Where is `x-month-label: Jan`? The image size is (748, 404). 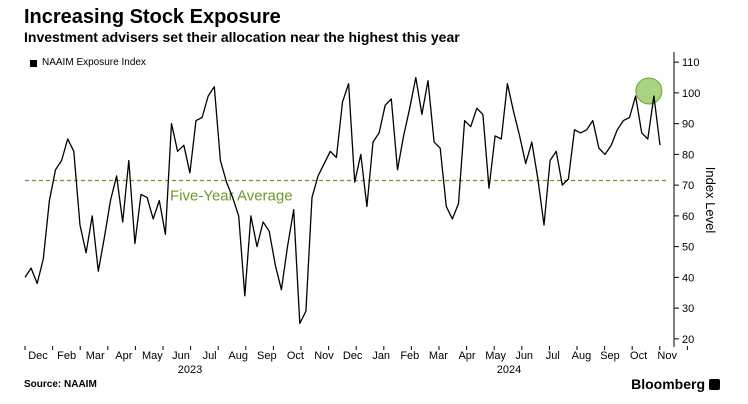
x-month-label: Jan is located at coordinates (381, 356).